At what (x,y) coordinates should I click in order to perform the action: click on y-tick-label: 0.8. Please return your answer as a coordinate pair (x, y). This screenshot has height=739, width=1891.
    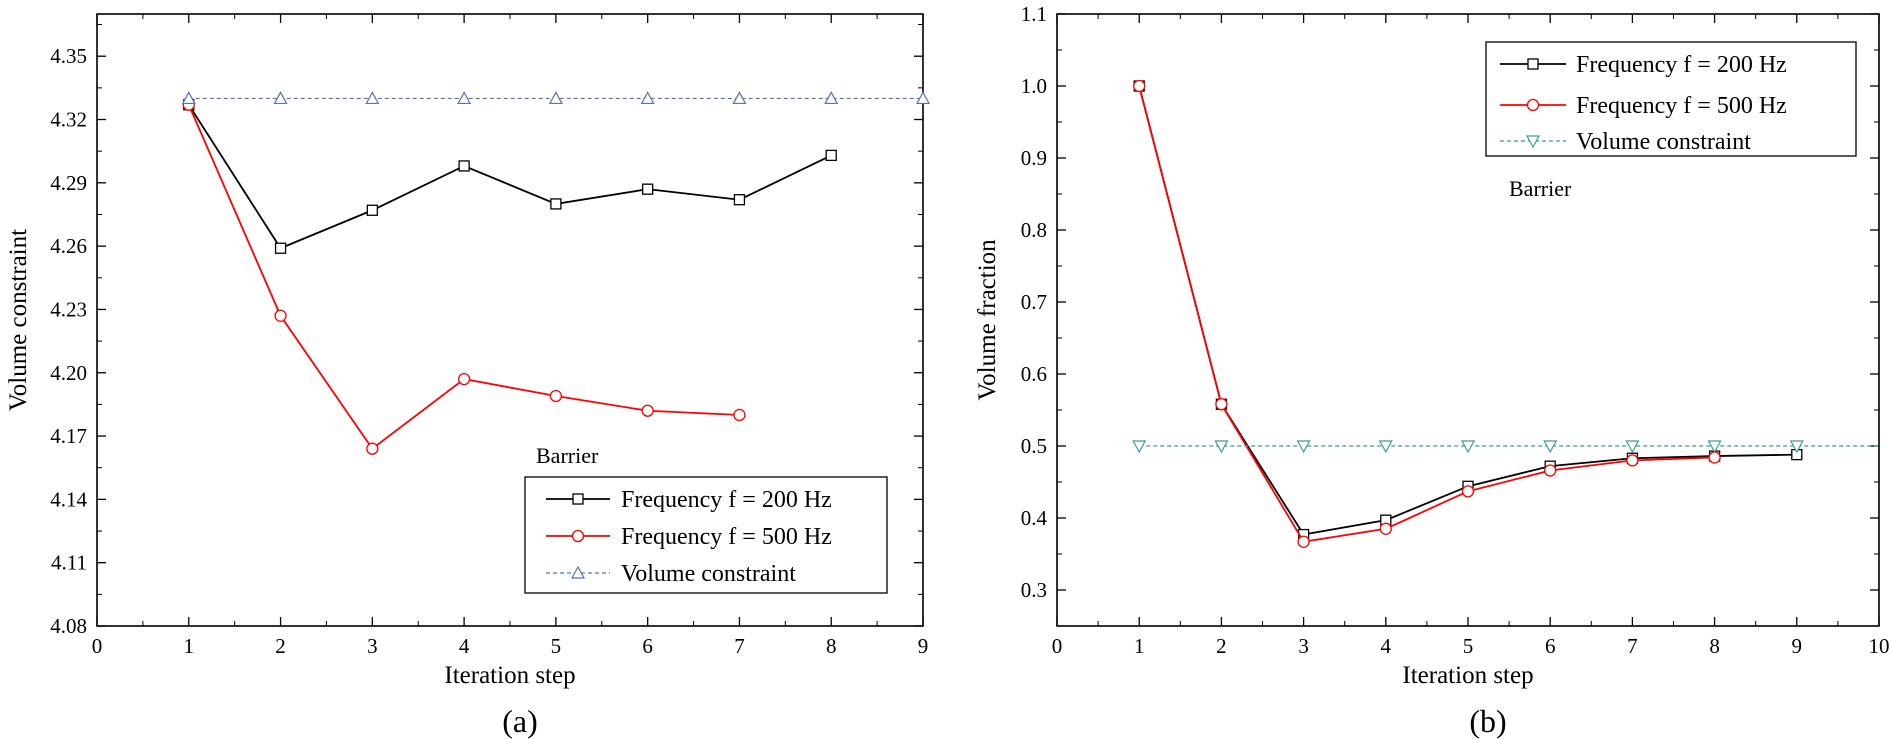
    Looking at the image, I should click on (1034, 230).